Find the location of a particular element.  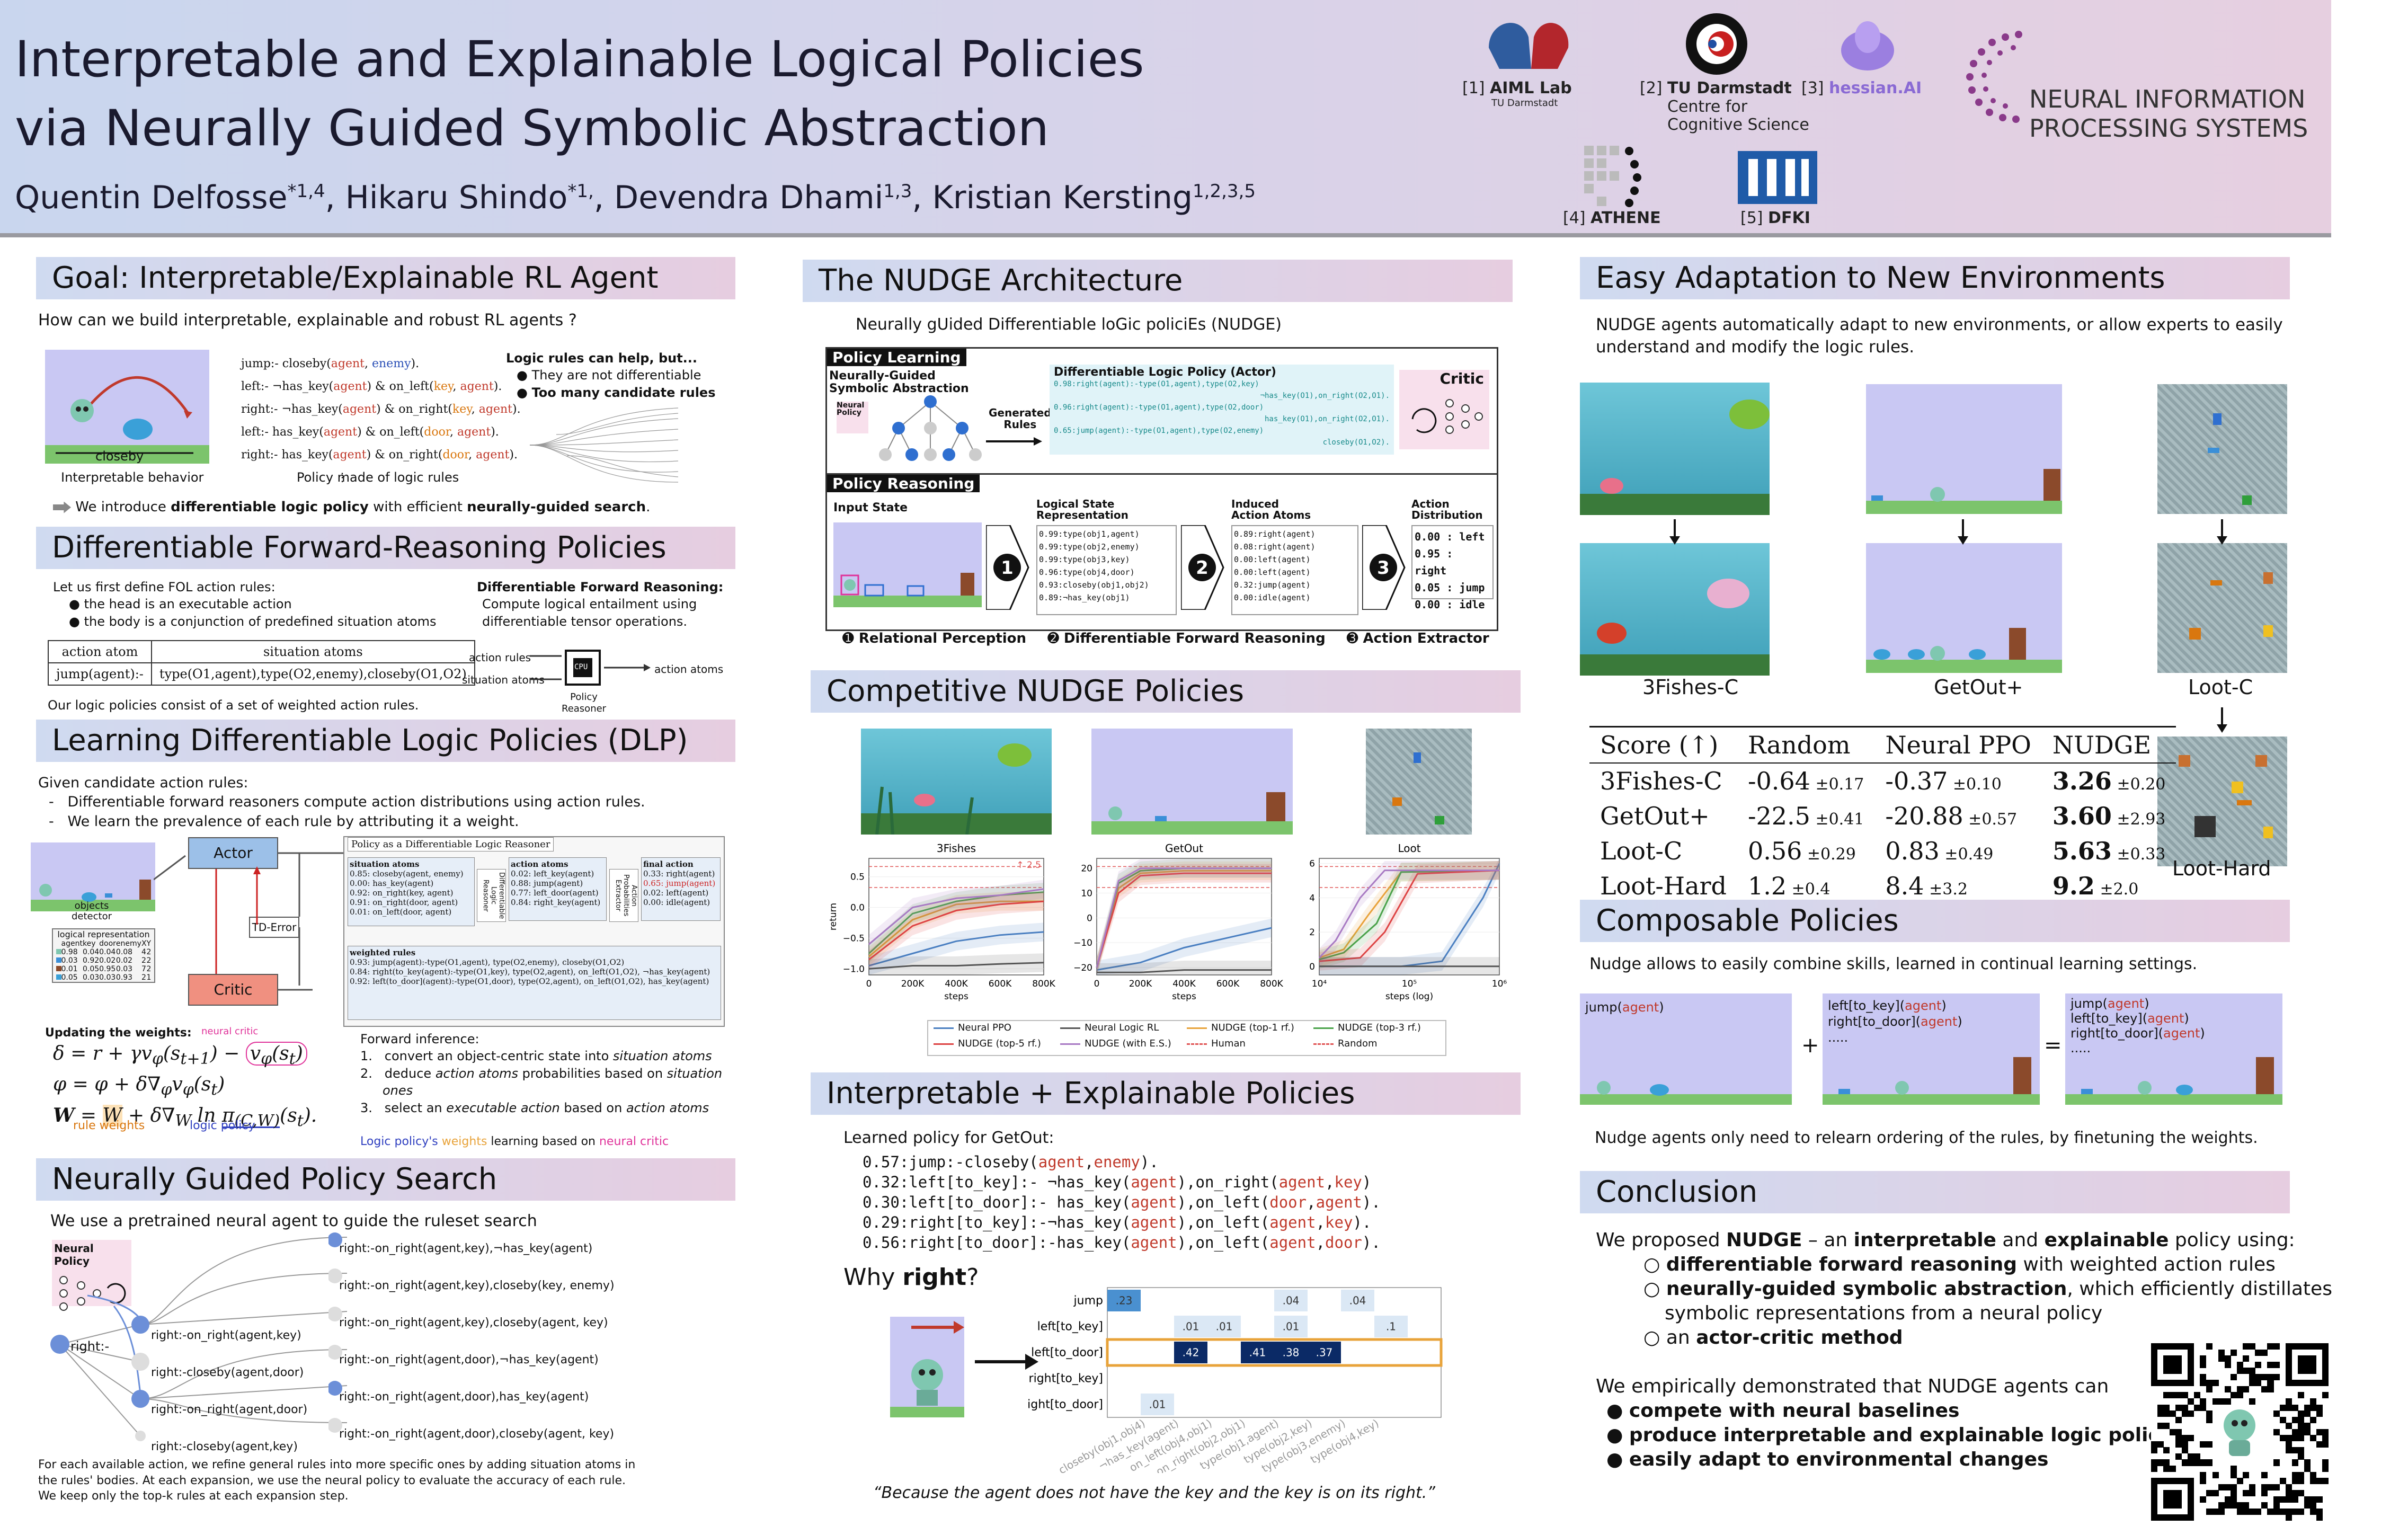

matrix-cell: 0.95 is located at coordinates (107, 969).